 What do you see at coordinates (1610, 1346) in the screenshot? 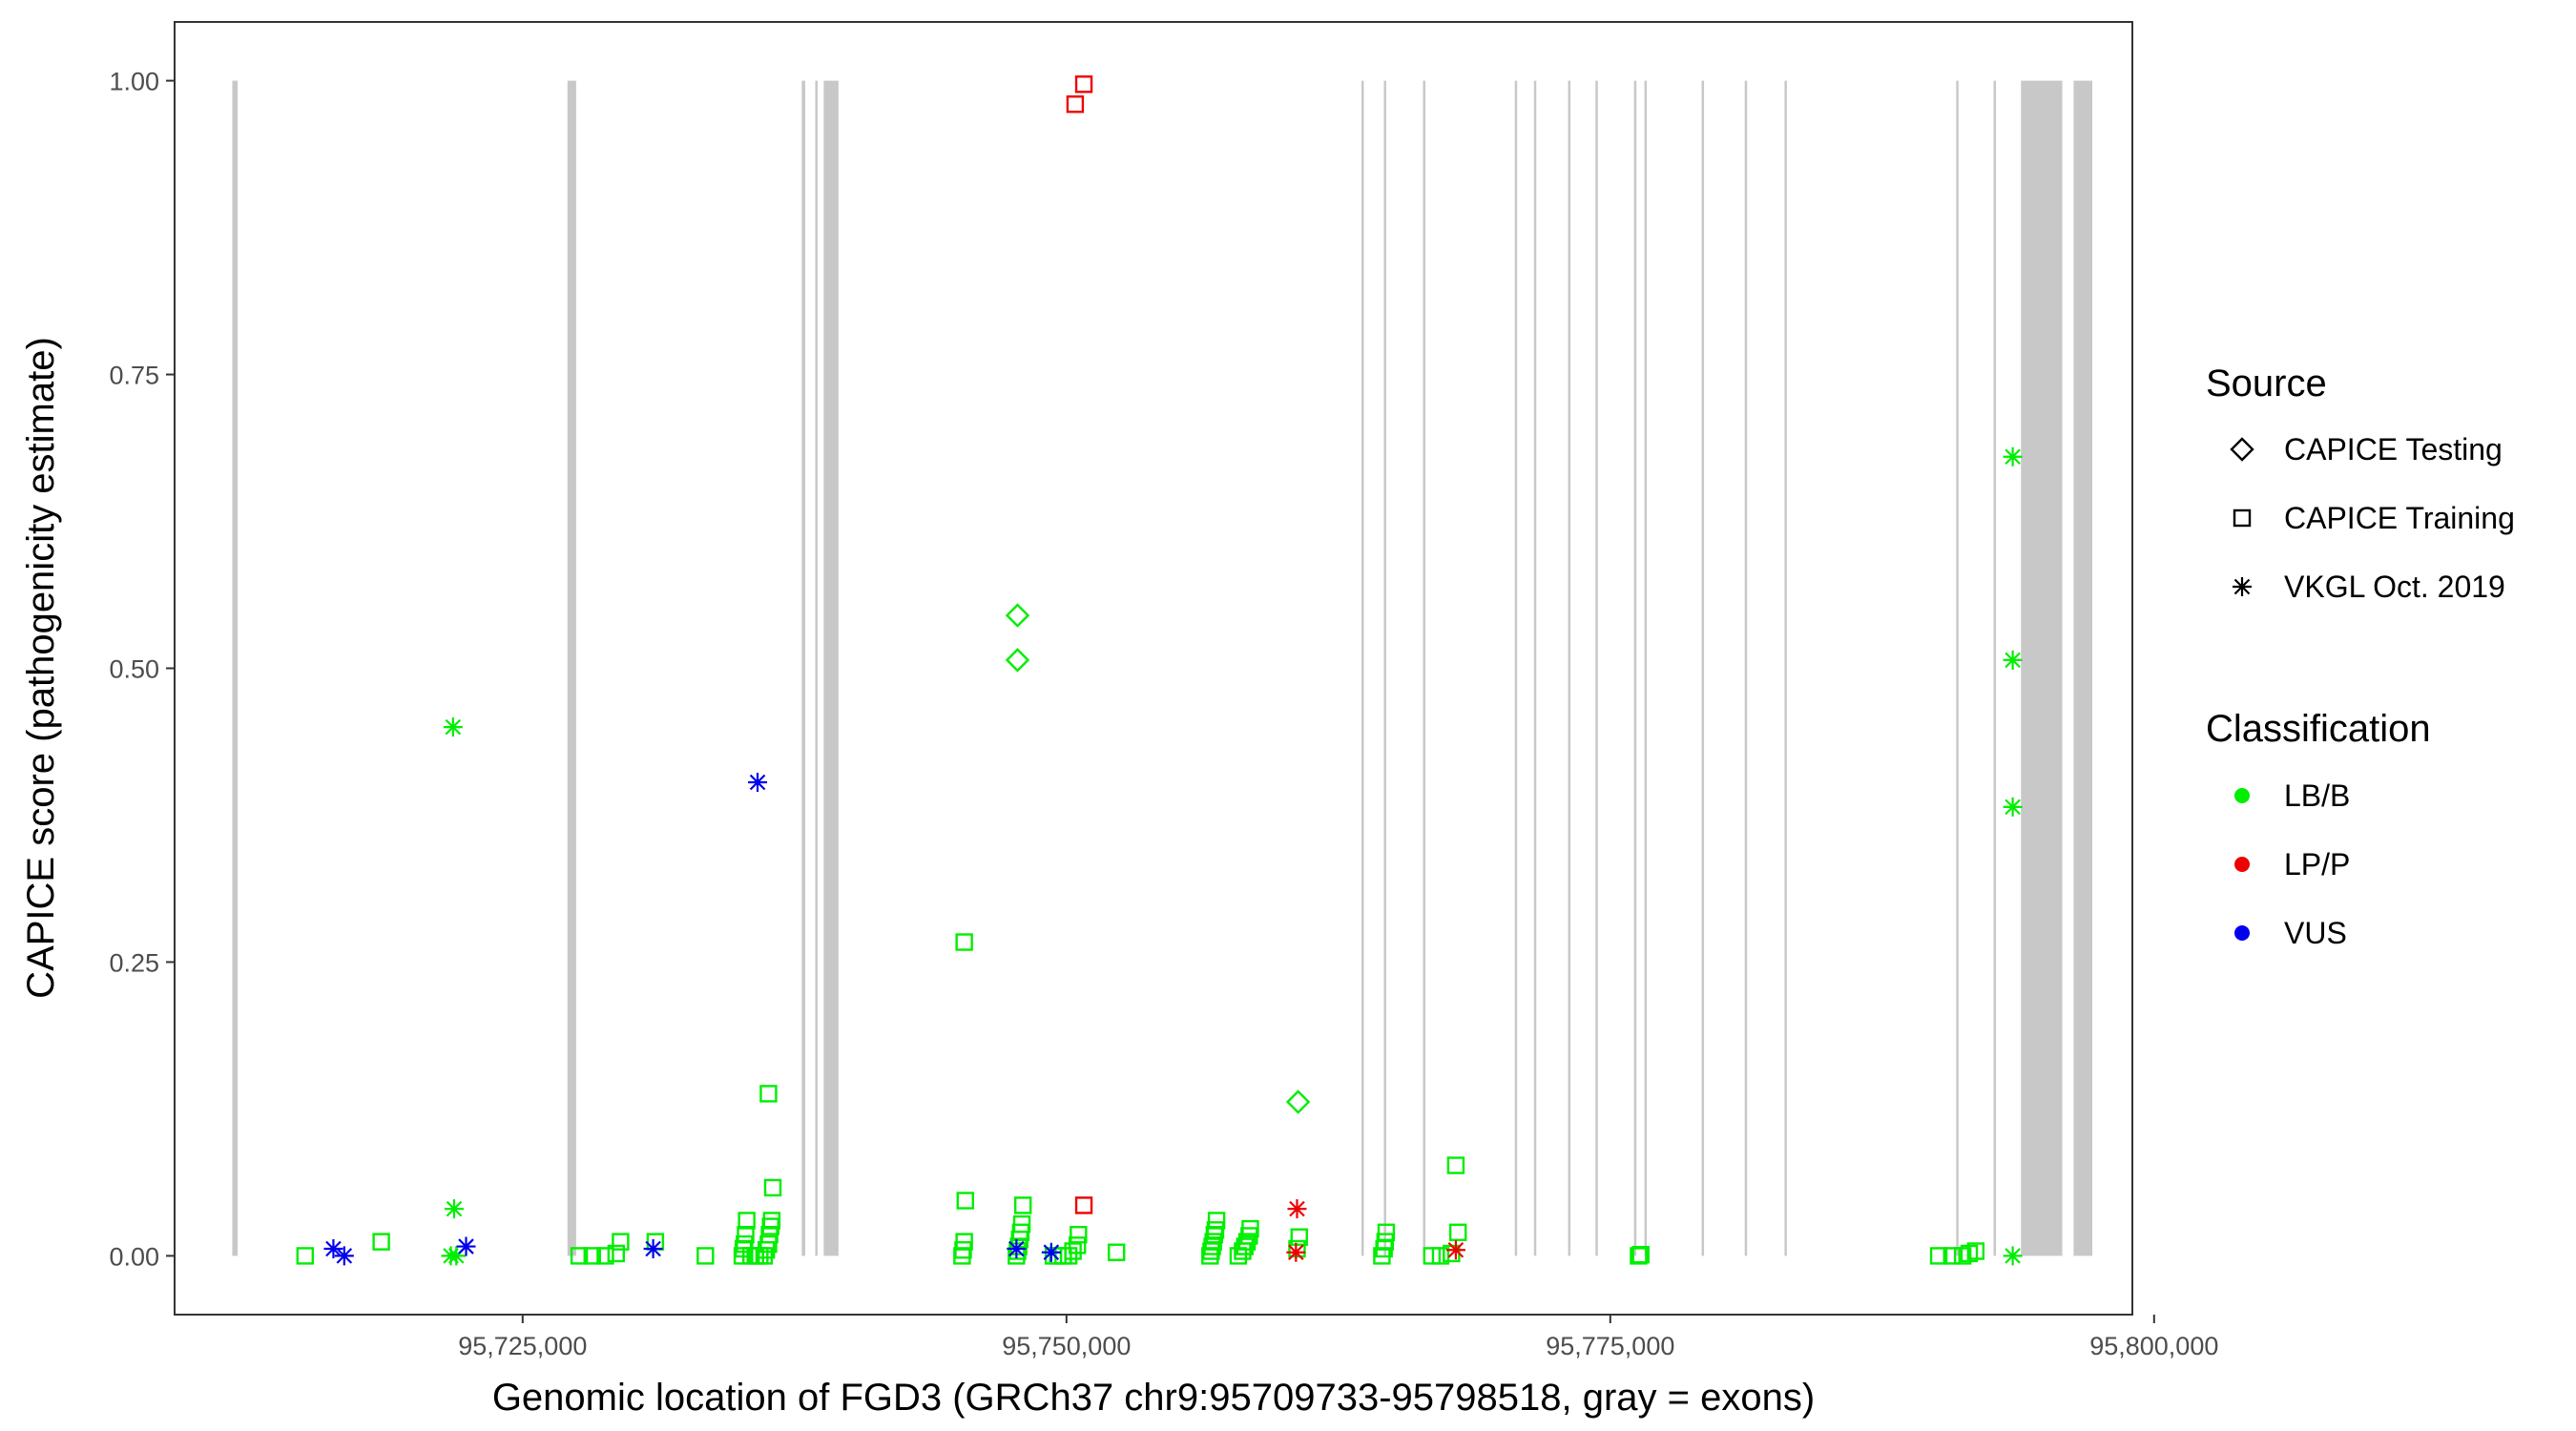
I see `x-tick-label: 95,775,000` at bounding box center [1610, 1346].